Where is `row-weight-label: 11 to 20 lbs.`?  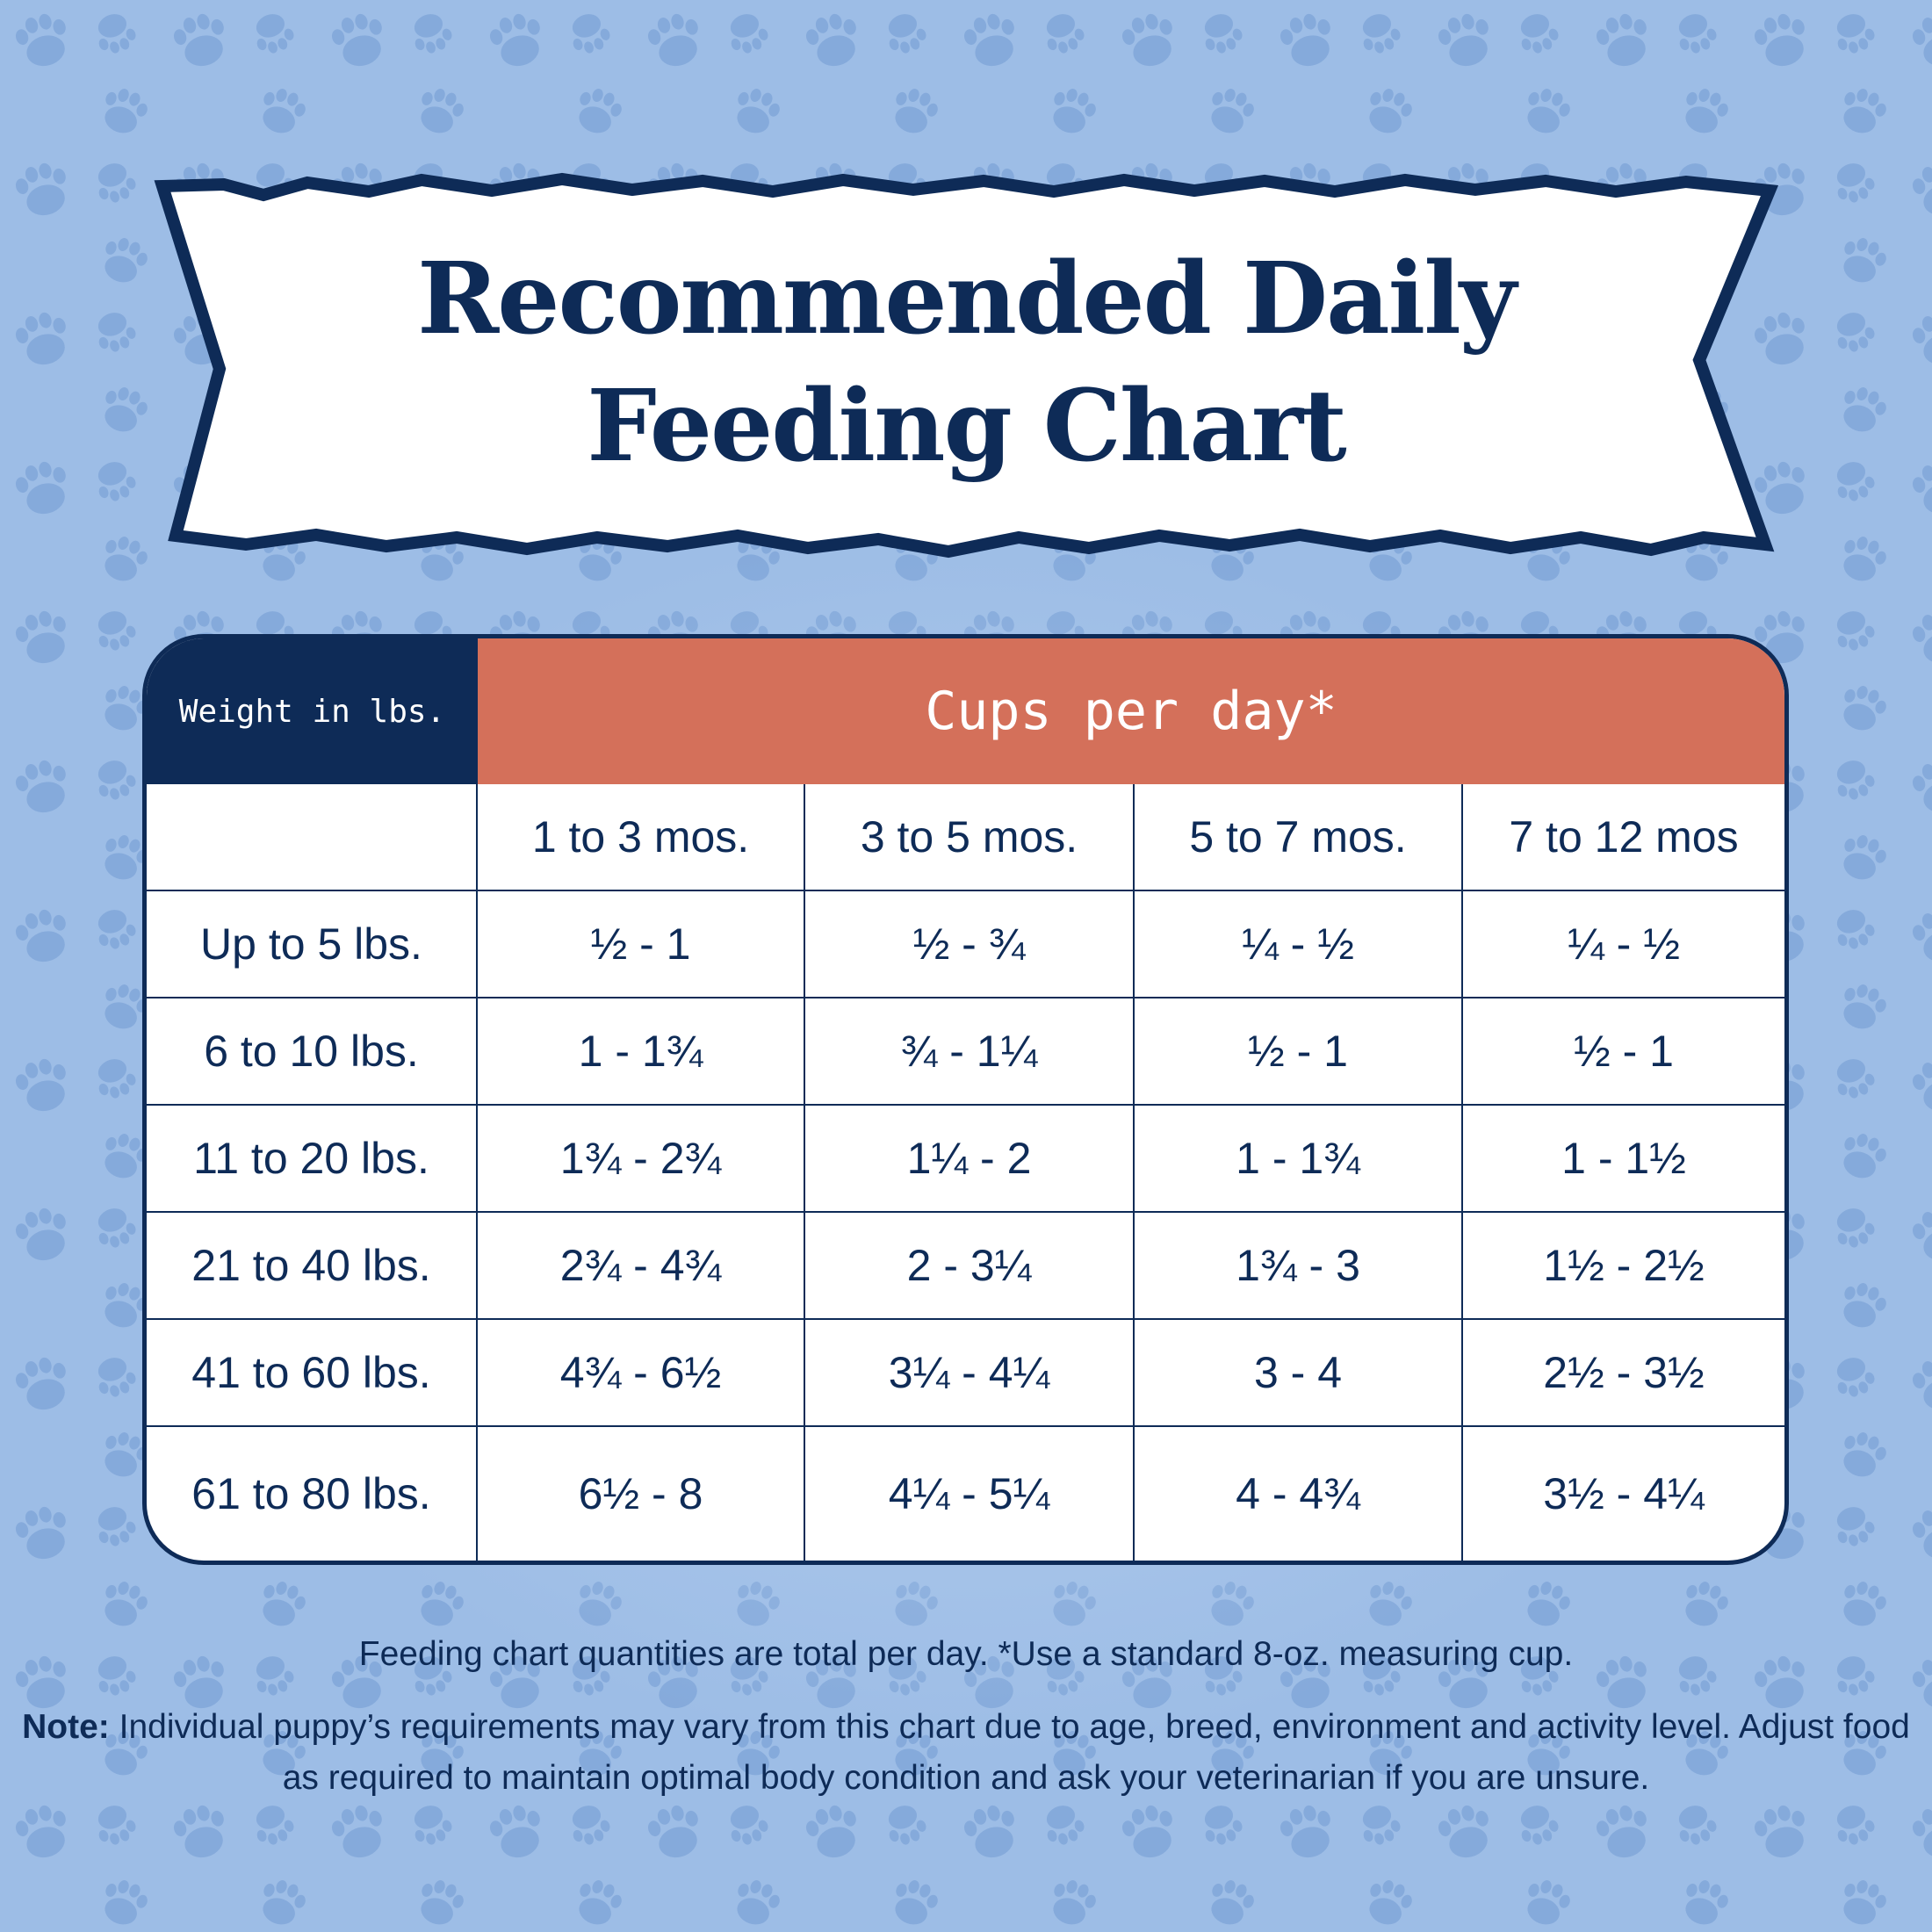
row-weight-label: 11 to 20 lbs. is located at coordinates (313, 1159).